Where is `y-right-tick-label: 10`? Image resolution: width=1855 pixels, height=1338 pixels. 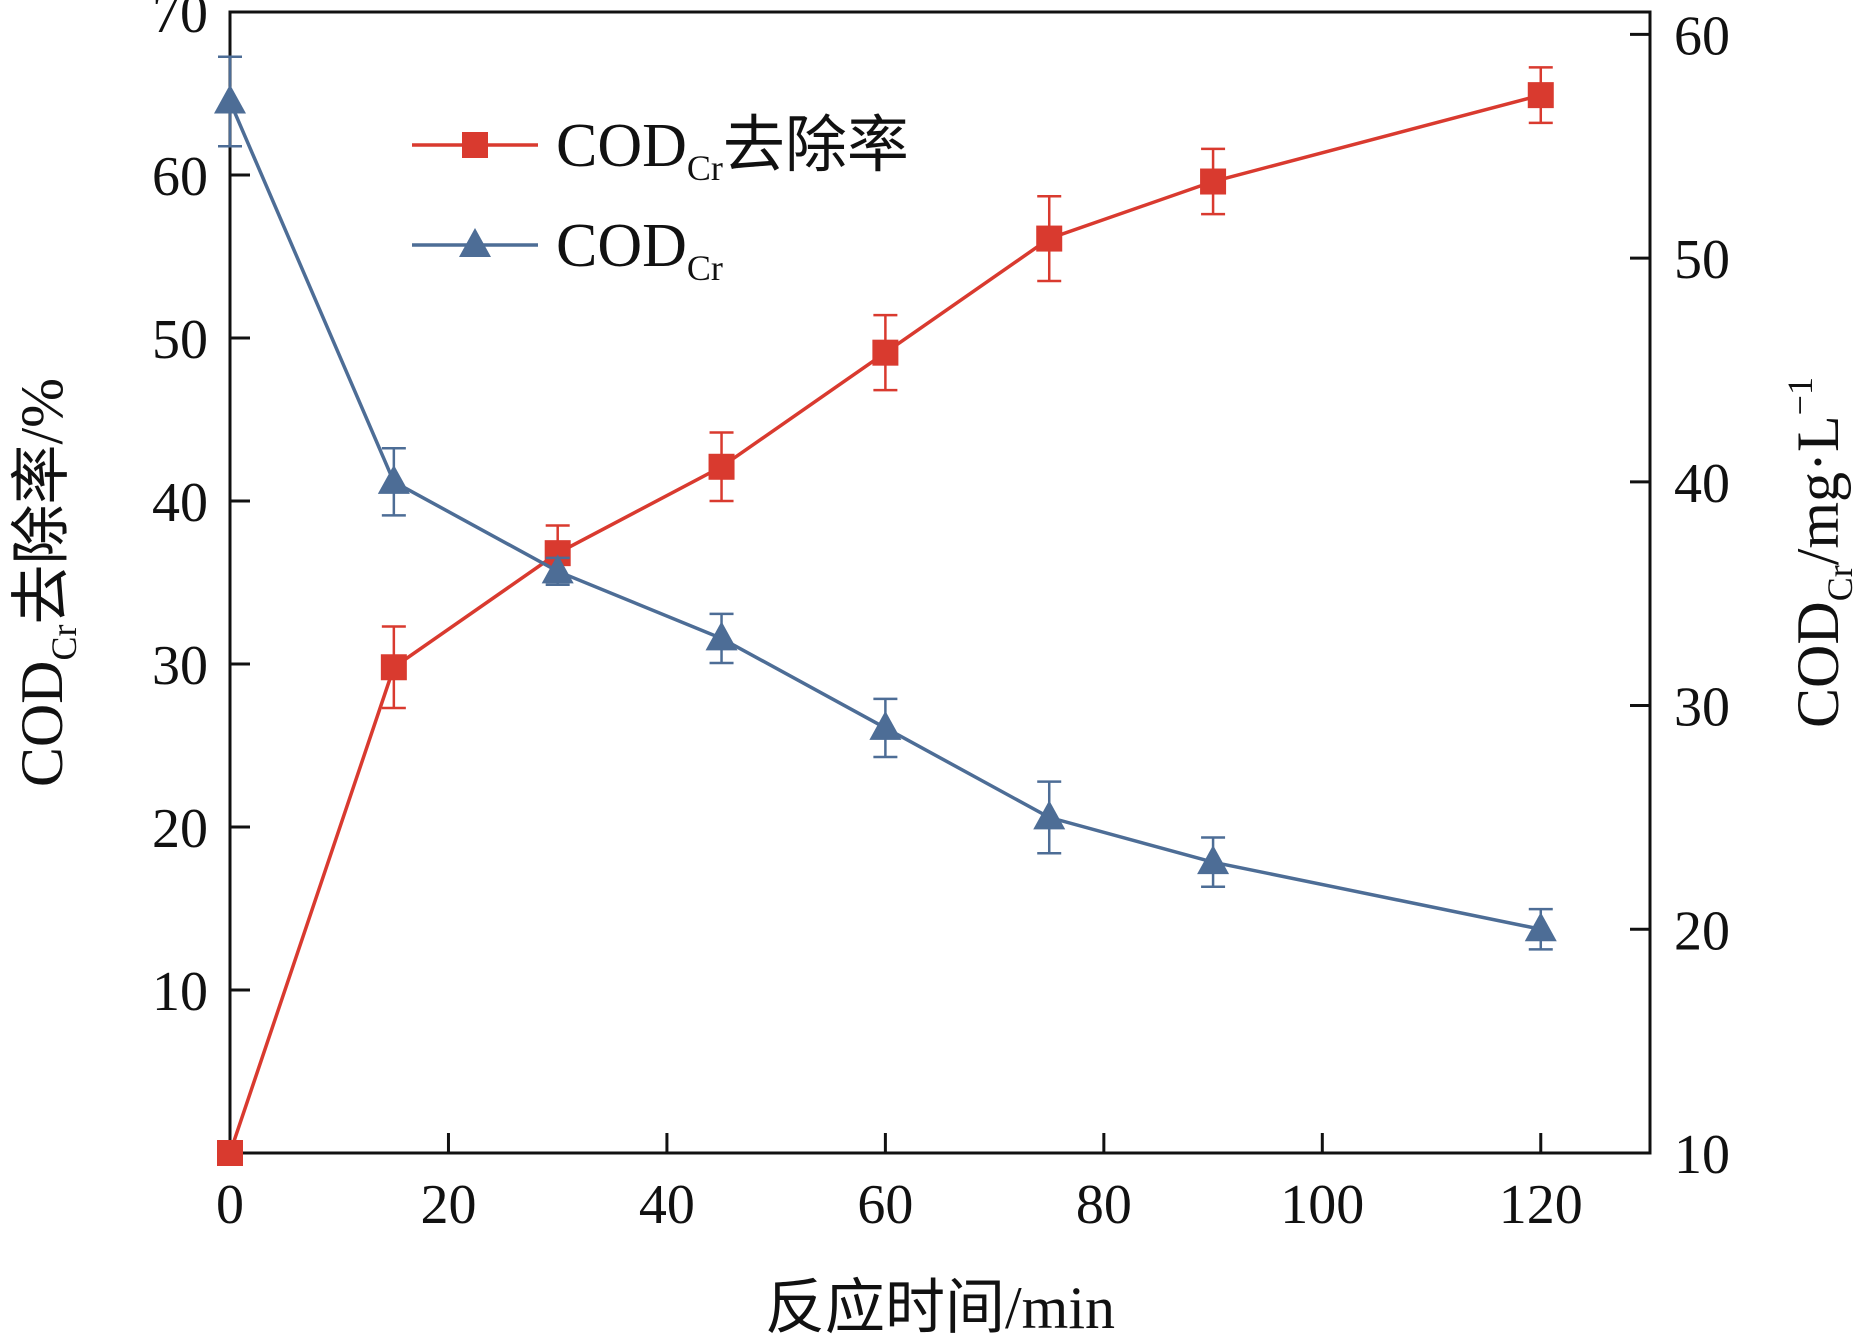 y-right-tick-label: 10 is located at coordinates (1702, 1155).